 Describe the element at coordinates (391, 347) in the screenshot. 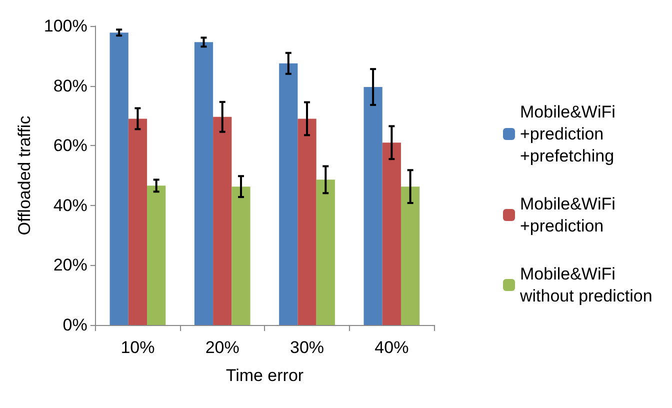

I see `x-tick-label: 40%` at that location.